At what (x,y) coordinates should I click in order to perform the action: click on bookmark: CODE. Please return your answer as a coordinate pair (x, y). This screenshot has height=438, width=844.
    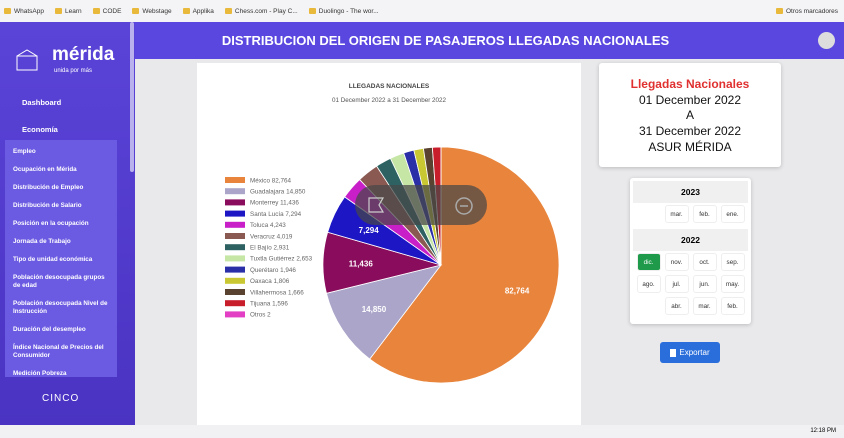
    Looking at the image, I should click on (107, 11).